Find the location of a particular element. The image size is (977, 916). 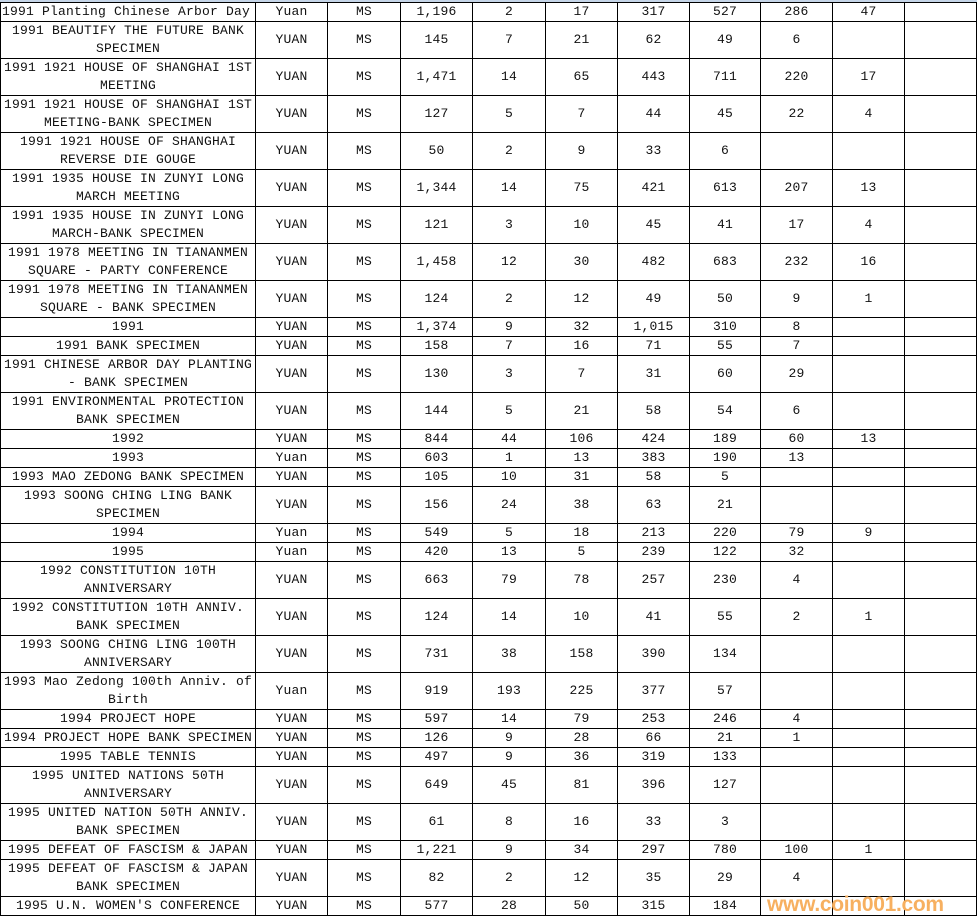

cell-col-6: 79 is located at coordinates (581, 719).